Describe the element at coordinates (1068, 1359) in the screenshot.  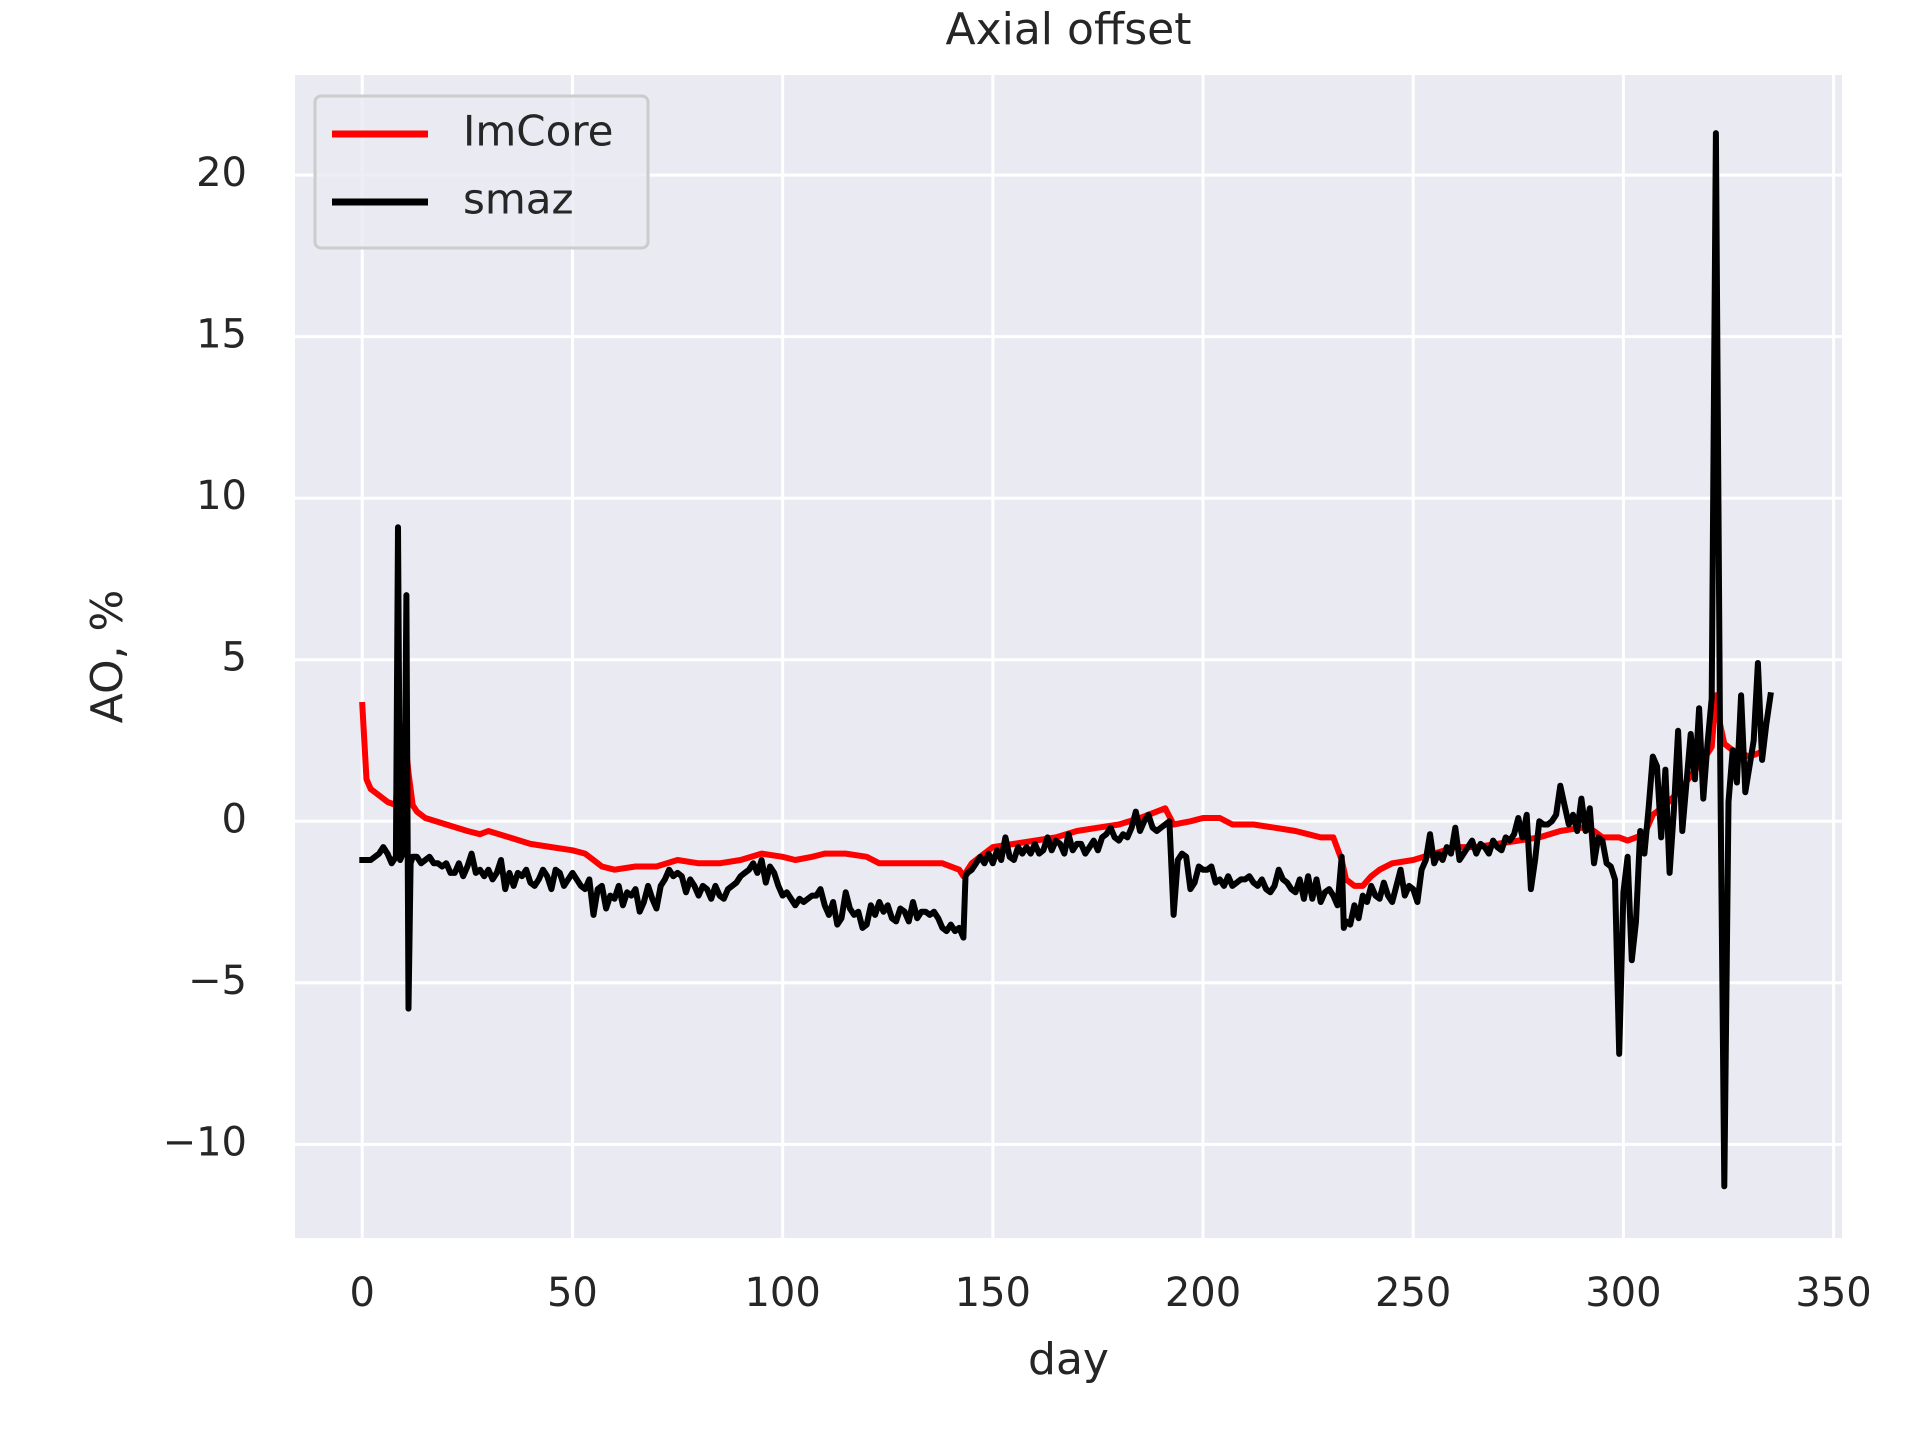
I see `x-axis-label: day` at that location.